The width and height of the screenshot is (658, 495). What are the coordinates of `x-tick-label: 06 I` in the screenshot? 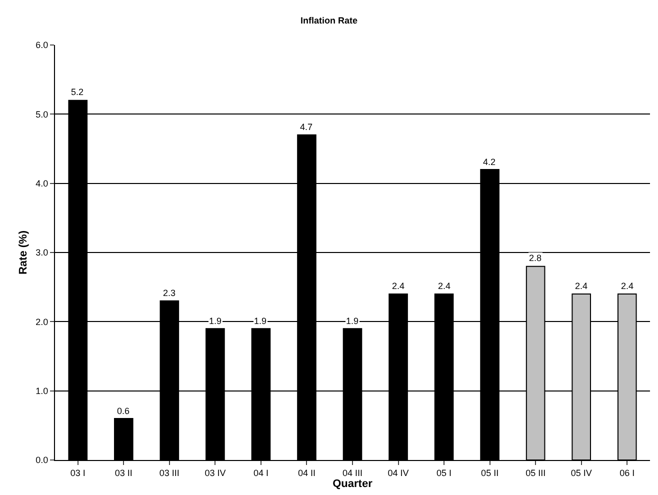 It's located at (627, 473).